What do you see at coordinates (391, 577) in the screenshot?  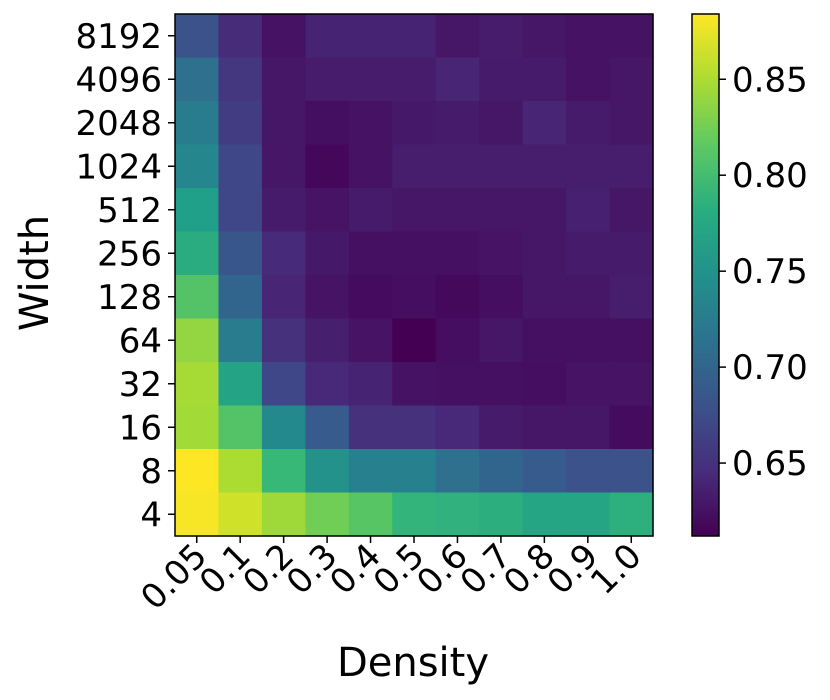 I see `x-axis-ticks: 0.050.10.20.30.40.50.60.70.80.91.0` at bounding box center [391, 577].